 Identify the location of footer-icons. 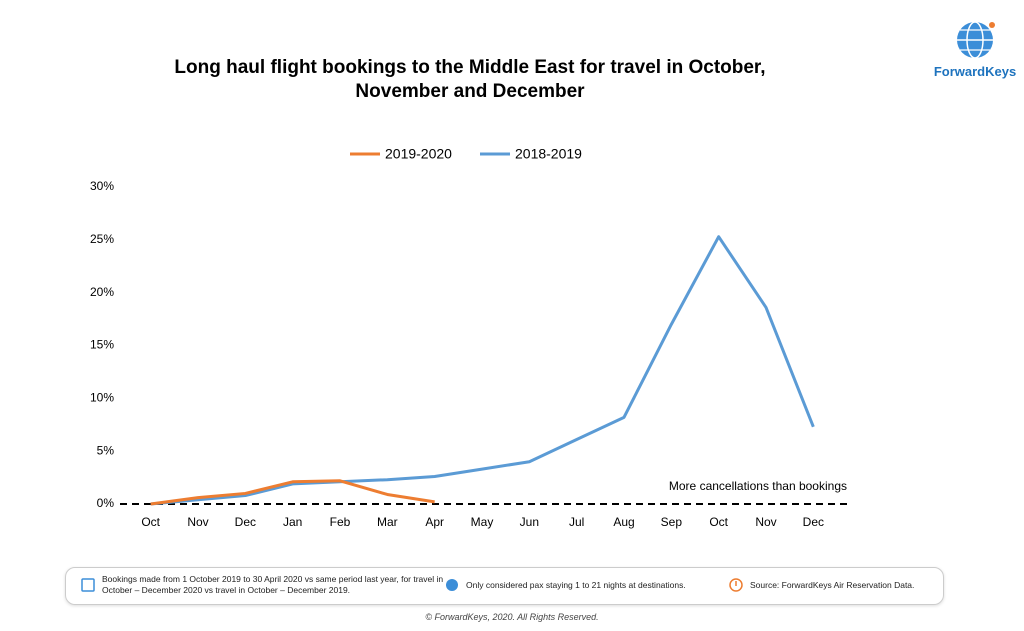
(412, 585).